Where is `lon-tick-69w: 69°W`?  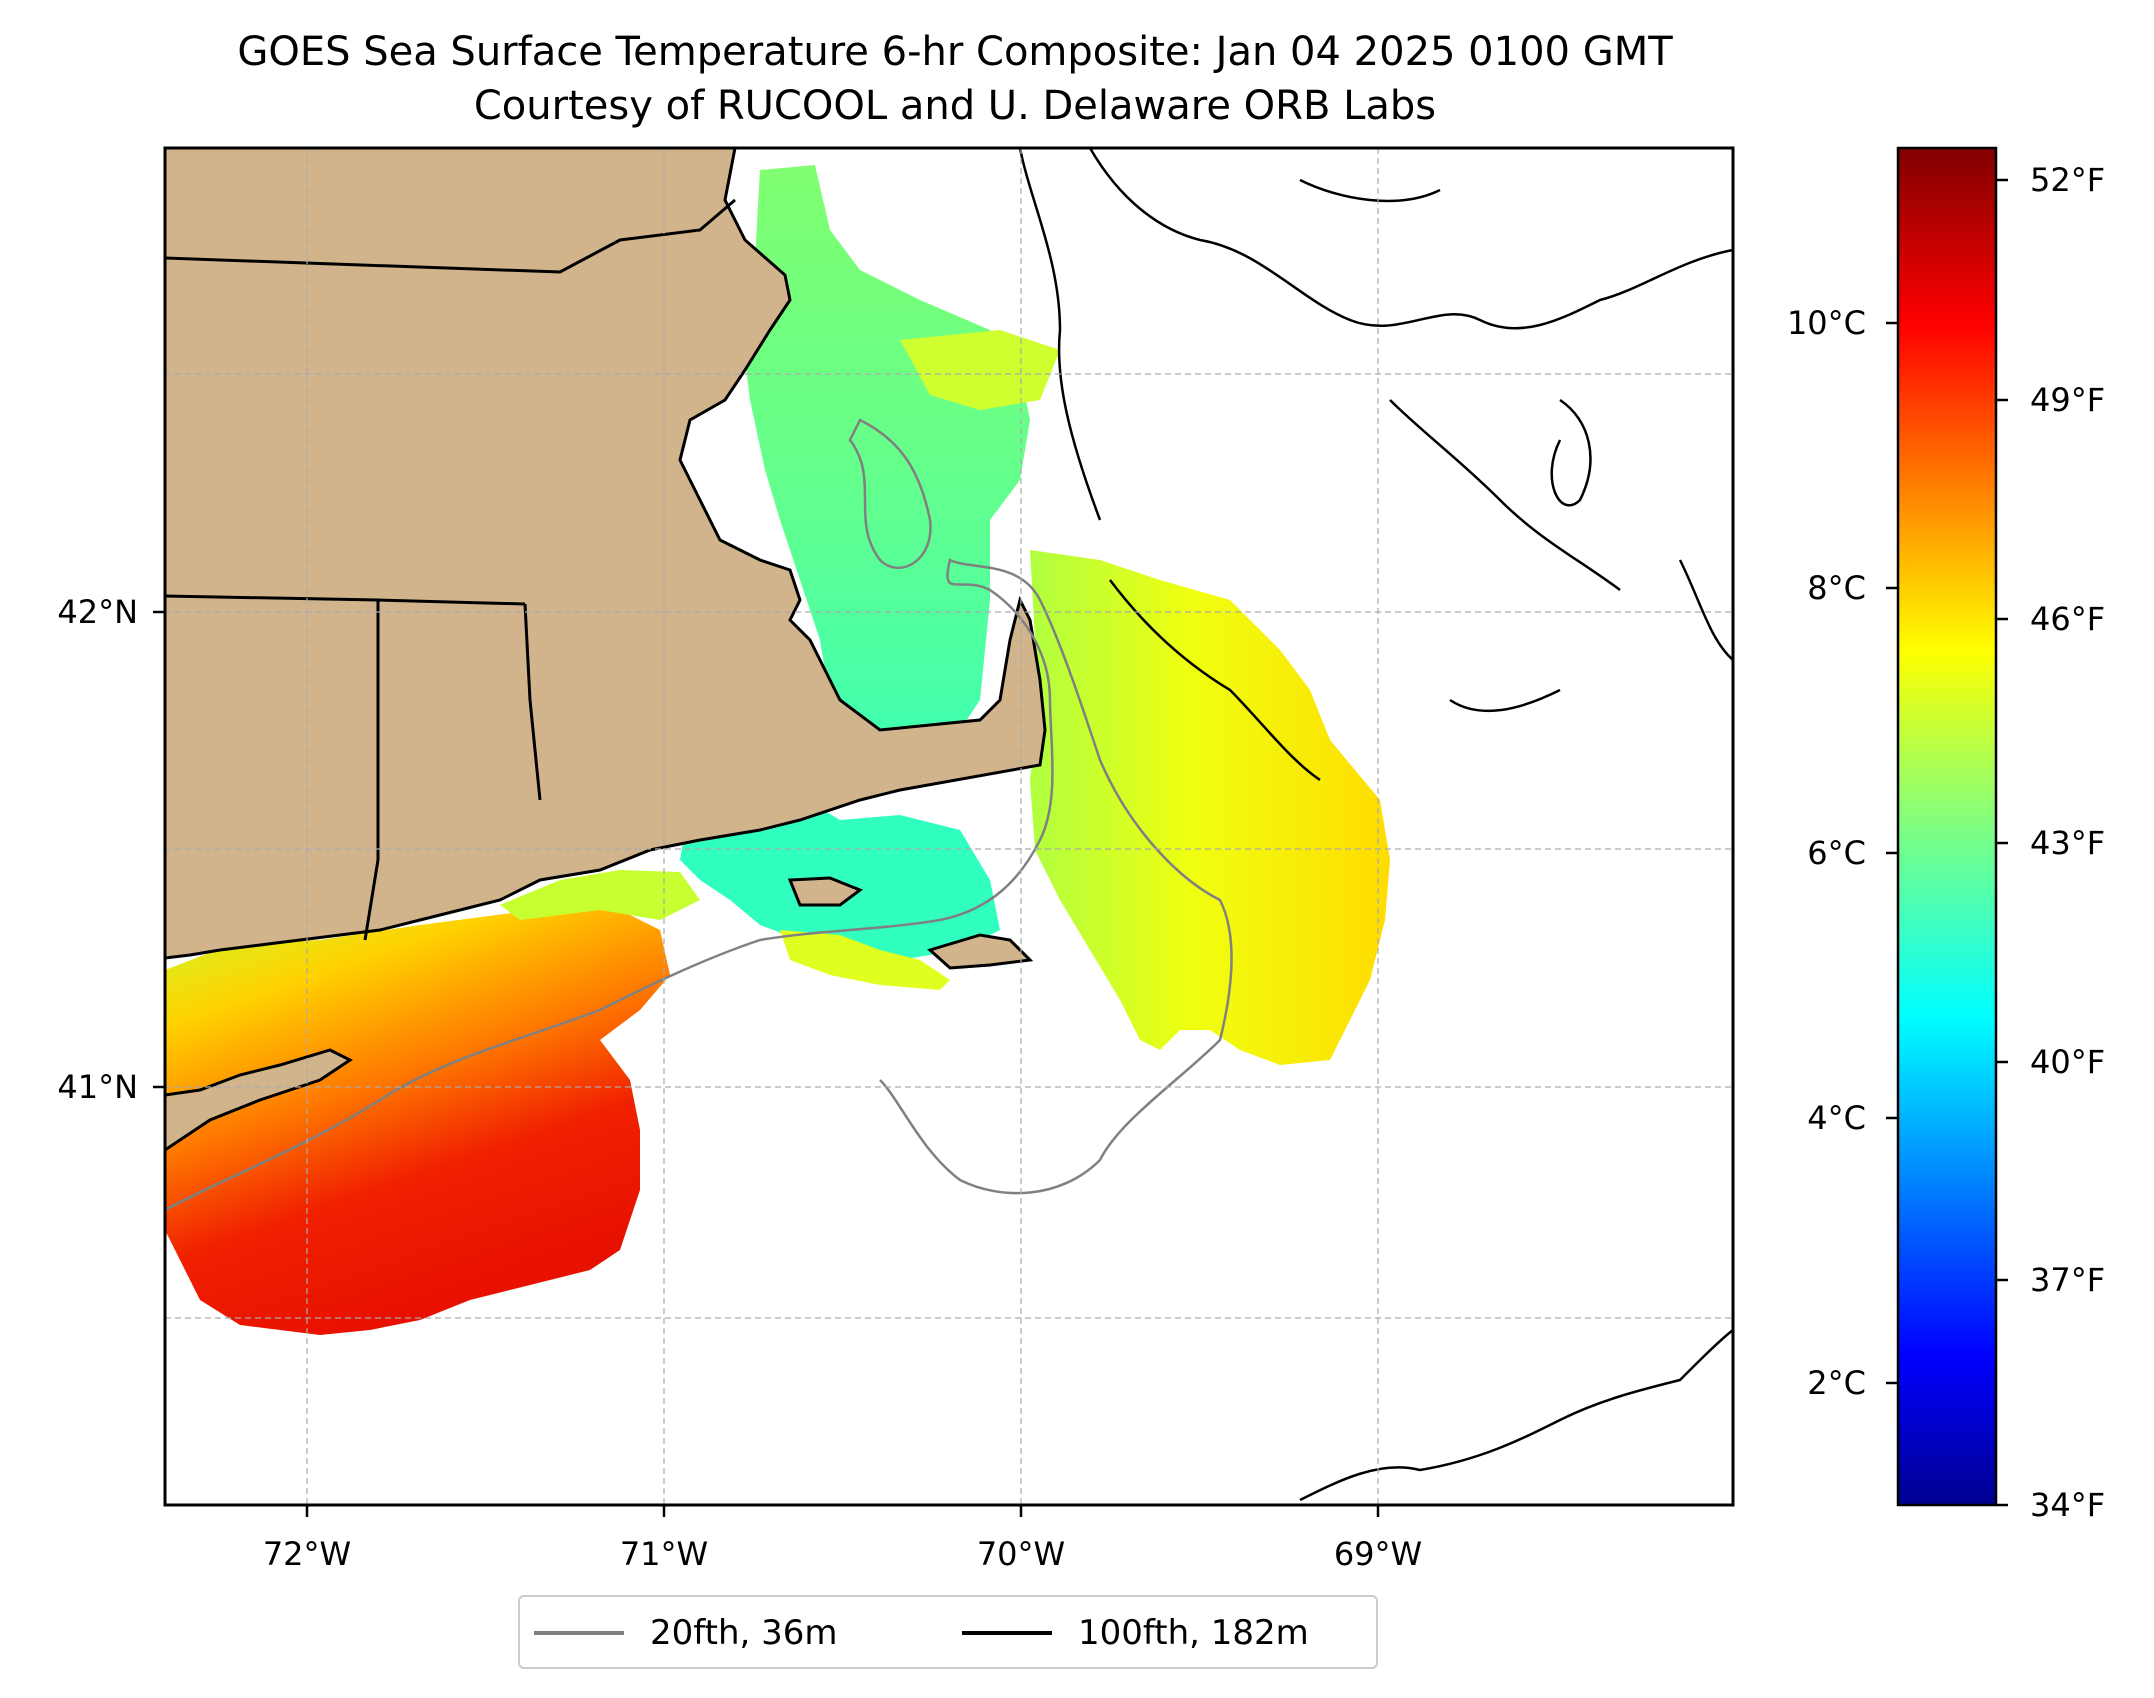 lon-tick-69w: 69°W is located at coordinates (1378, 1554).